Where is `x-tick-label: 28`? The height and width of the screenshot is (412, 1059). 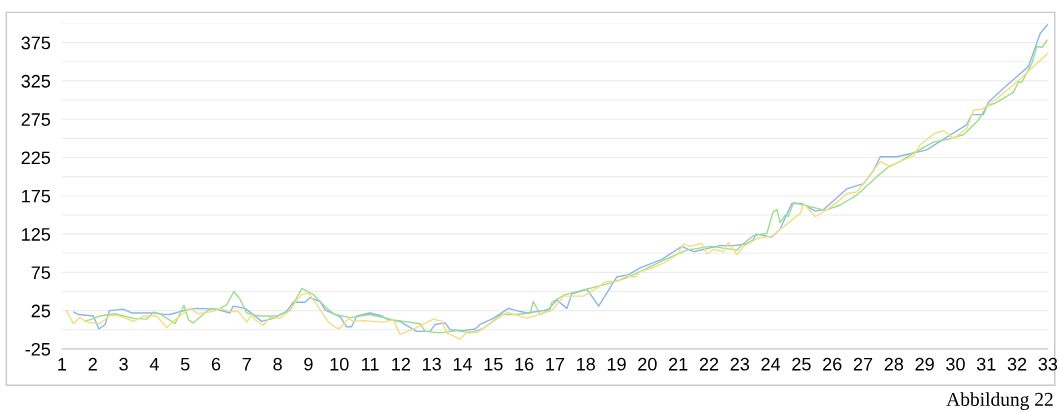 x-tick-label: 28 is located at coordinates (894, 364).